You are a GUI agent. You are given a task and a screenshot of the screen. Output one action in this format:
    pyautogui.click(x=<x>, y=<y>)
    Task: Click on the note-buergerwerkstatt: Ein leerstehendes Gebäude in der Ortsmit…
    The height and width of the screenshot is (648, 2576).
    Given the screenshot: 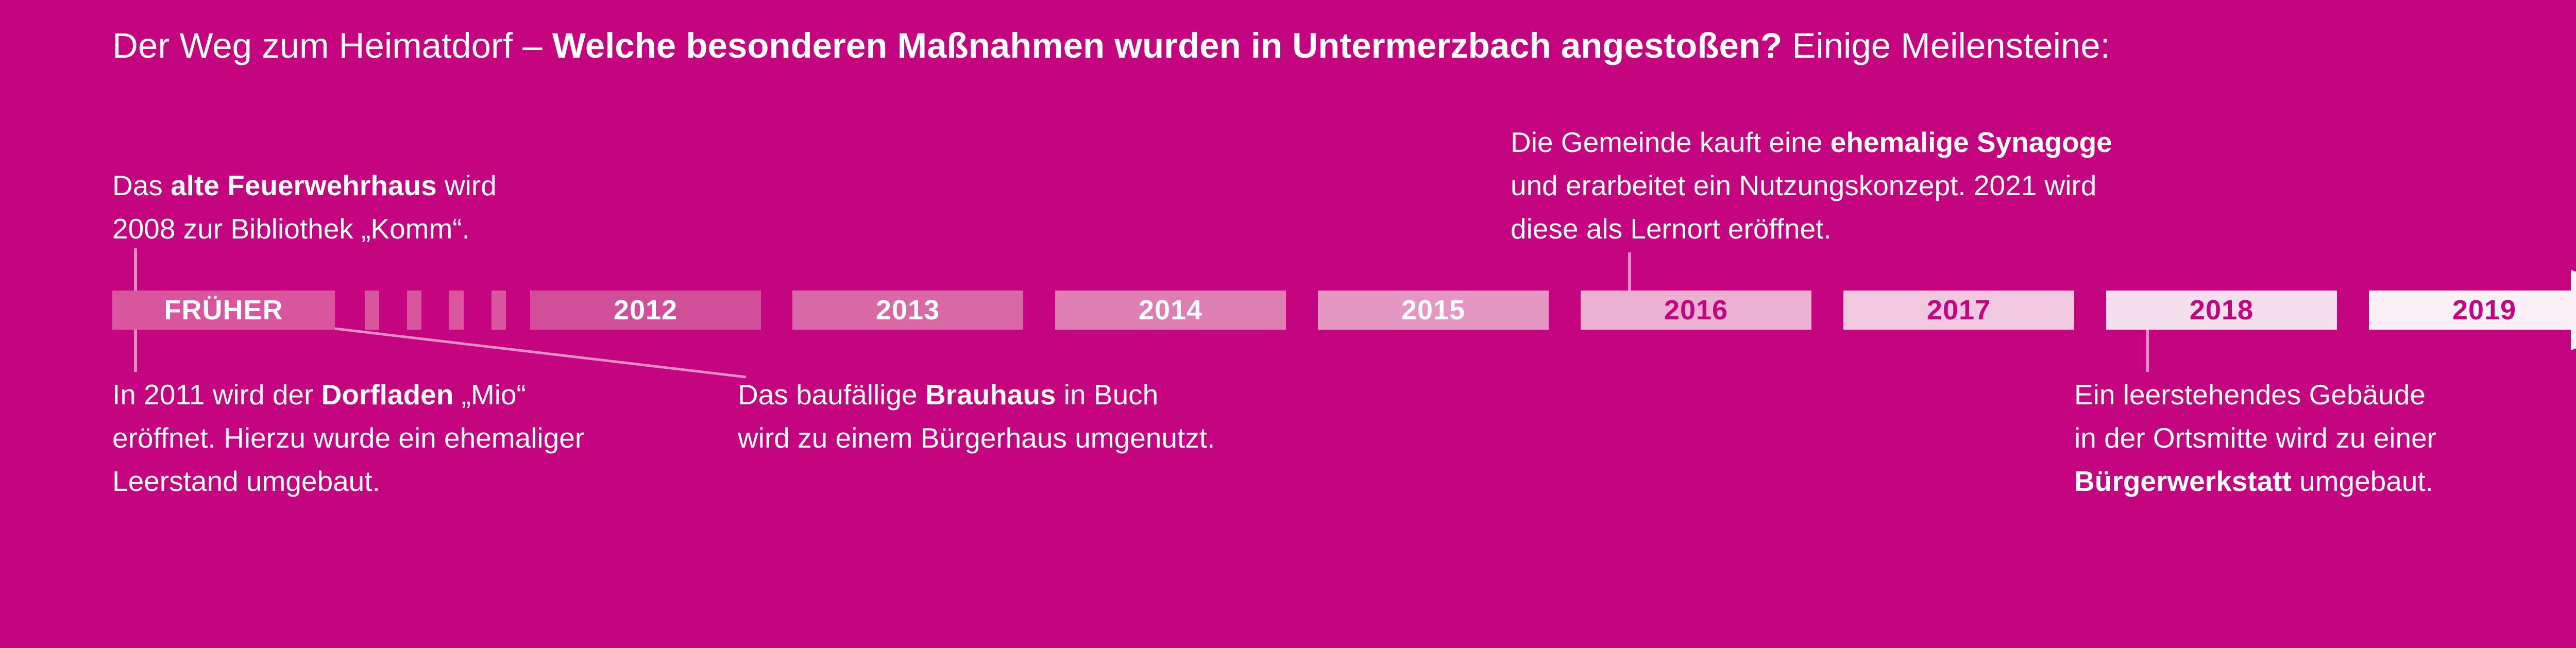 What is the action you would take?
    pyautogui.click(x=2255, y=438)
    